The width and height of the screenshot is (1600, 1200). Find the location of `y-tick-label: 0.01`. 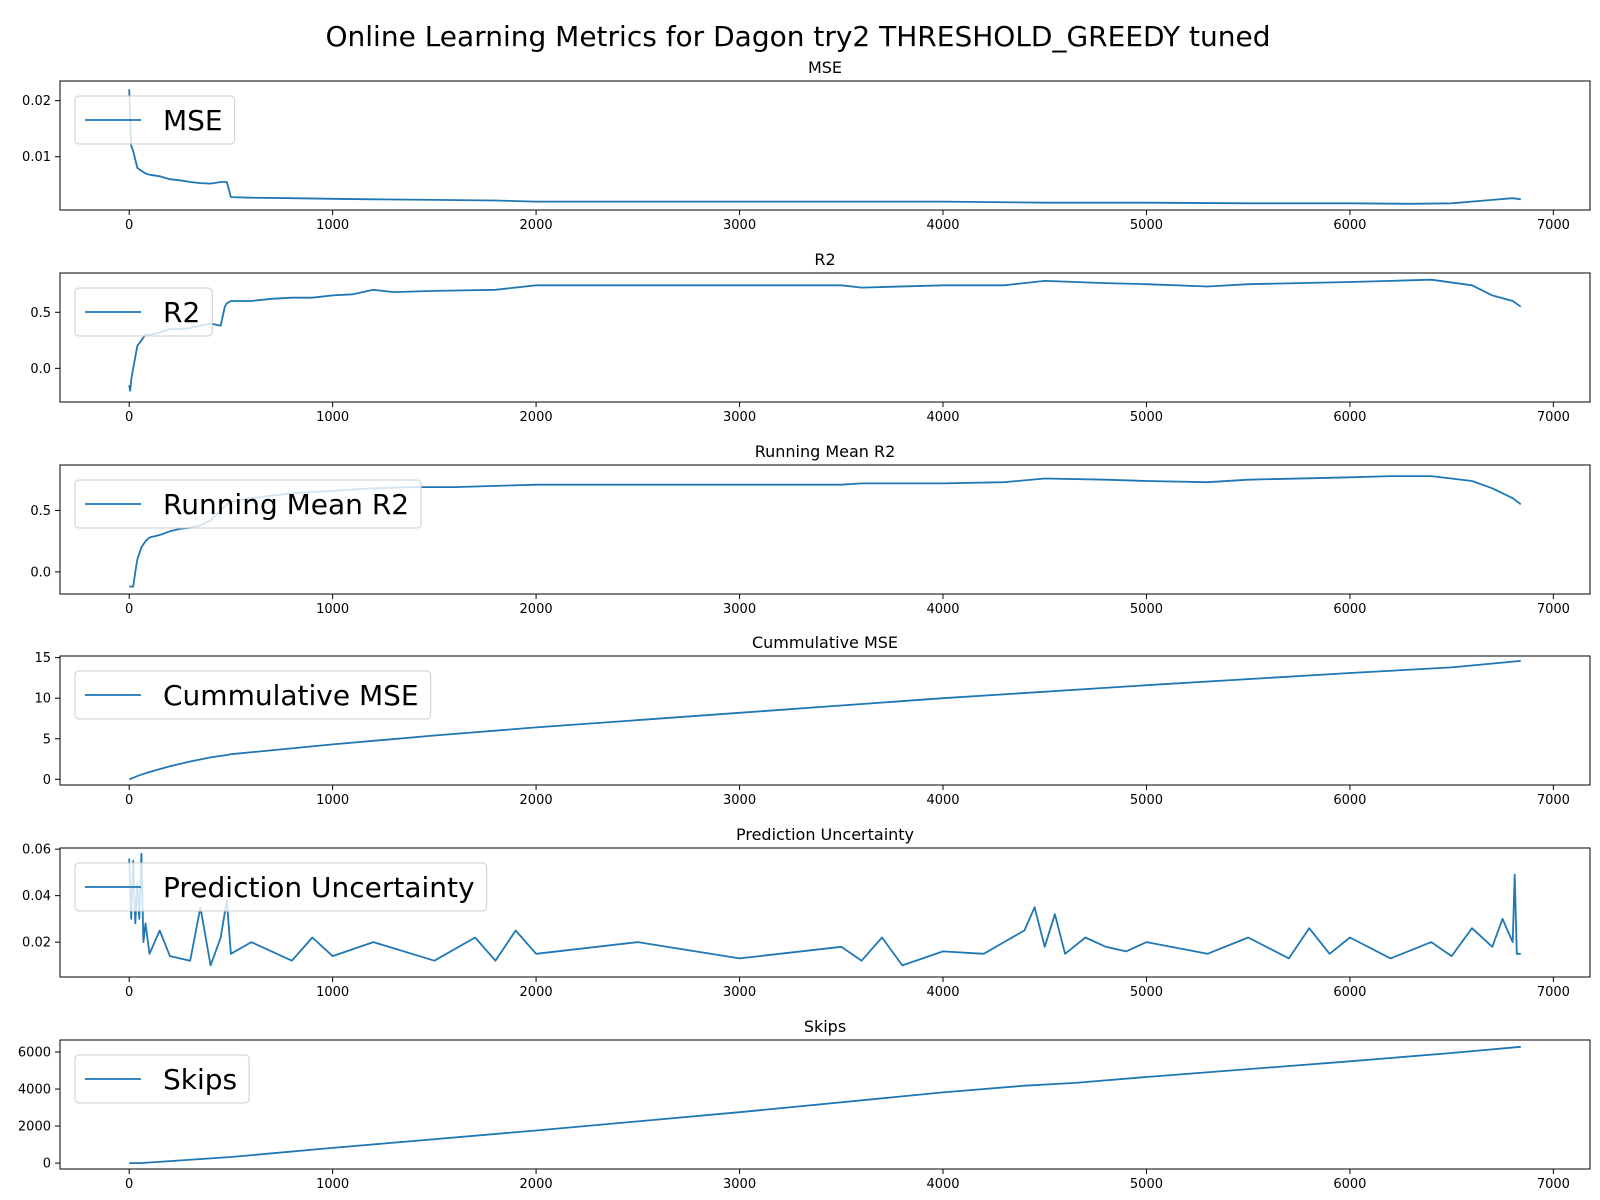

y-tick-label: 0.01 is located at coordinates (36, 157).